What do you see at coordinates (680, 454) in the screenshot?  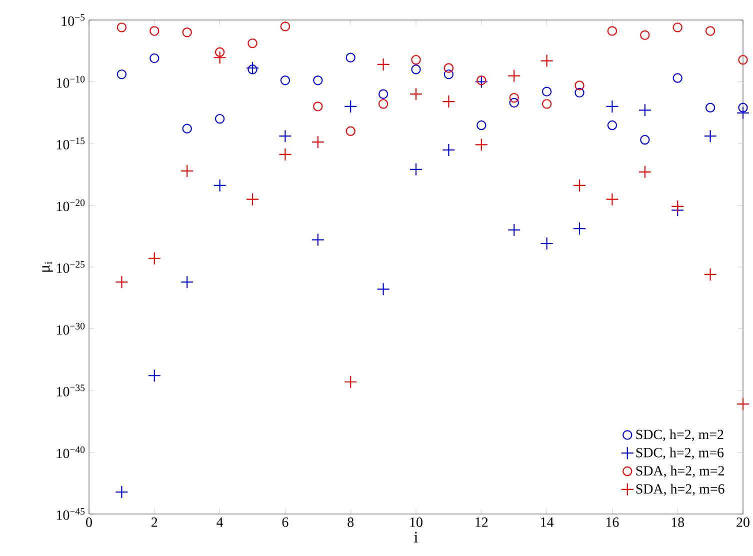 I see `legend-label: SDC, h=2, m=6` at bounding box center [680, 454].